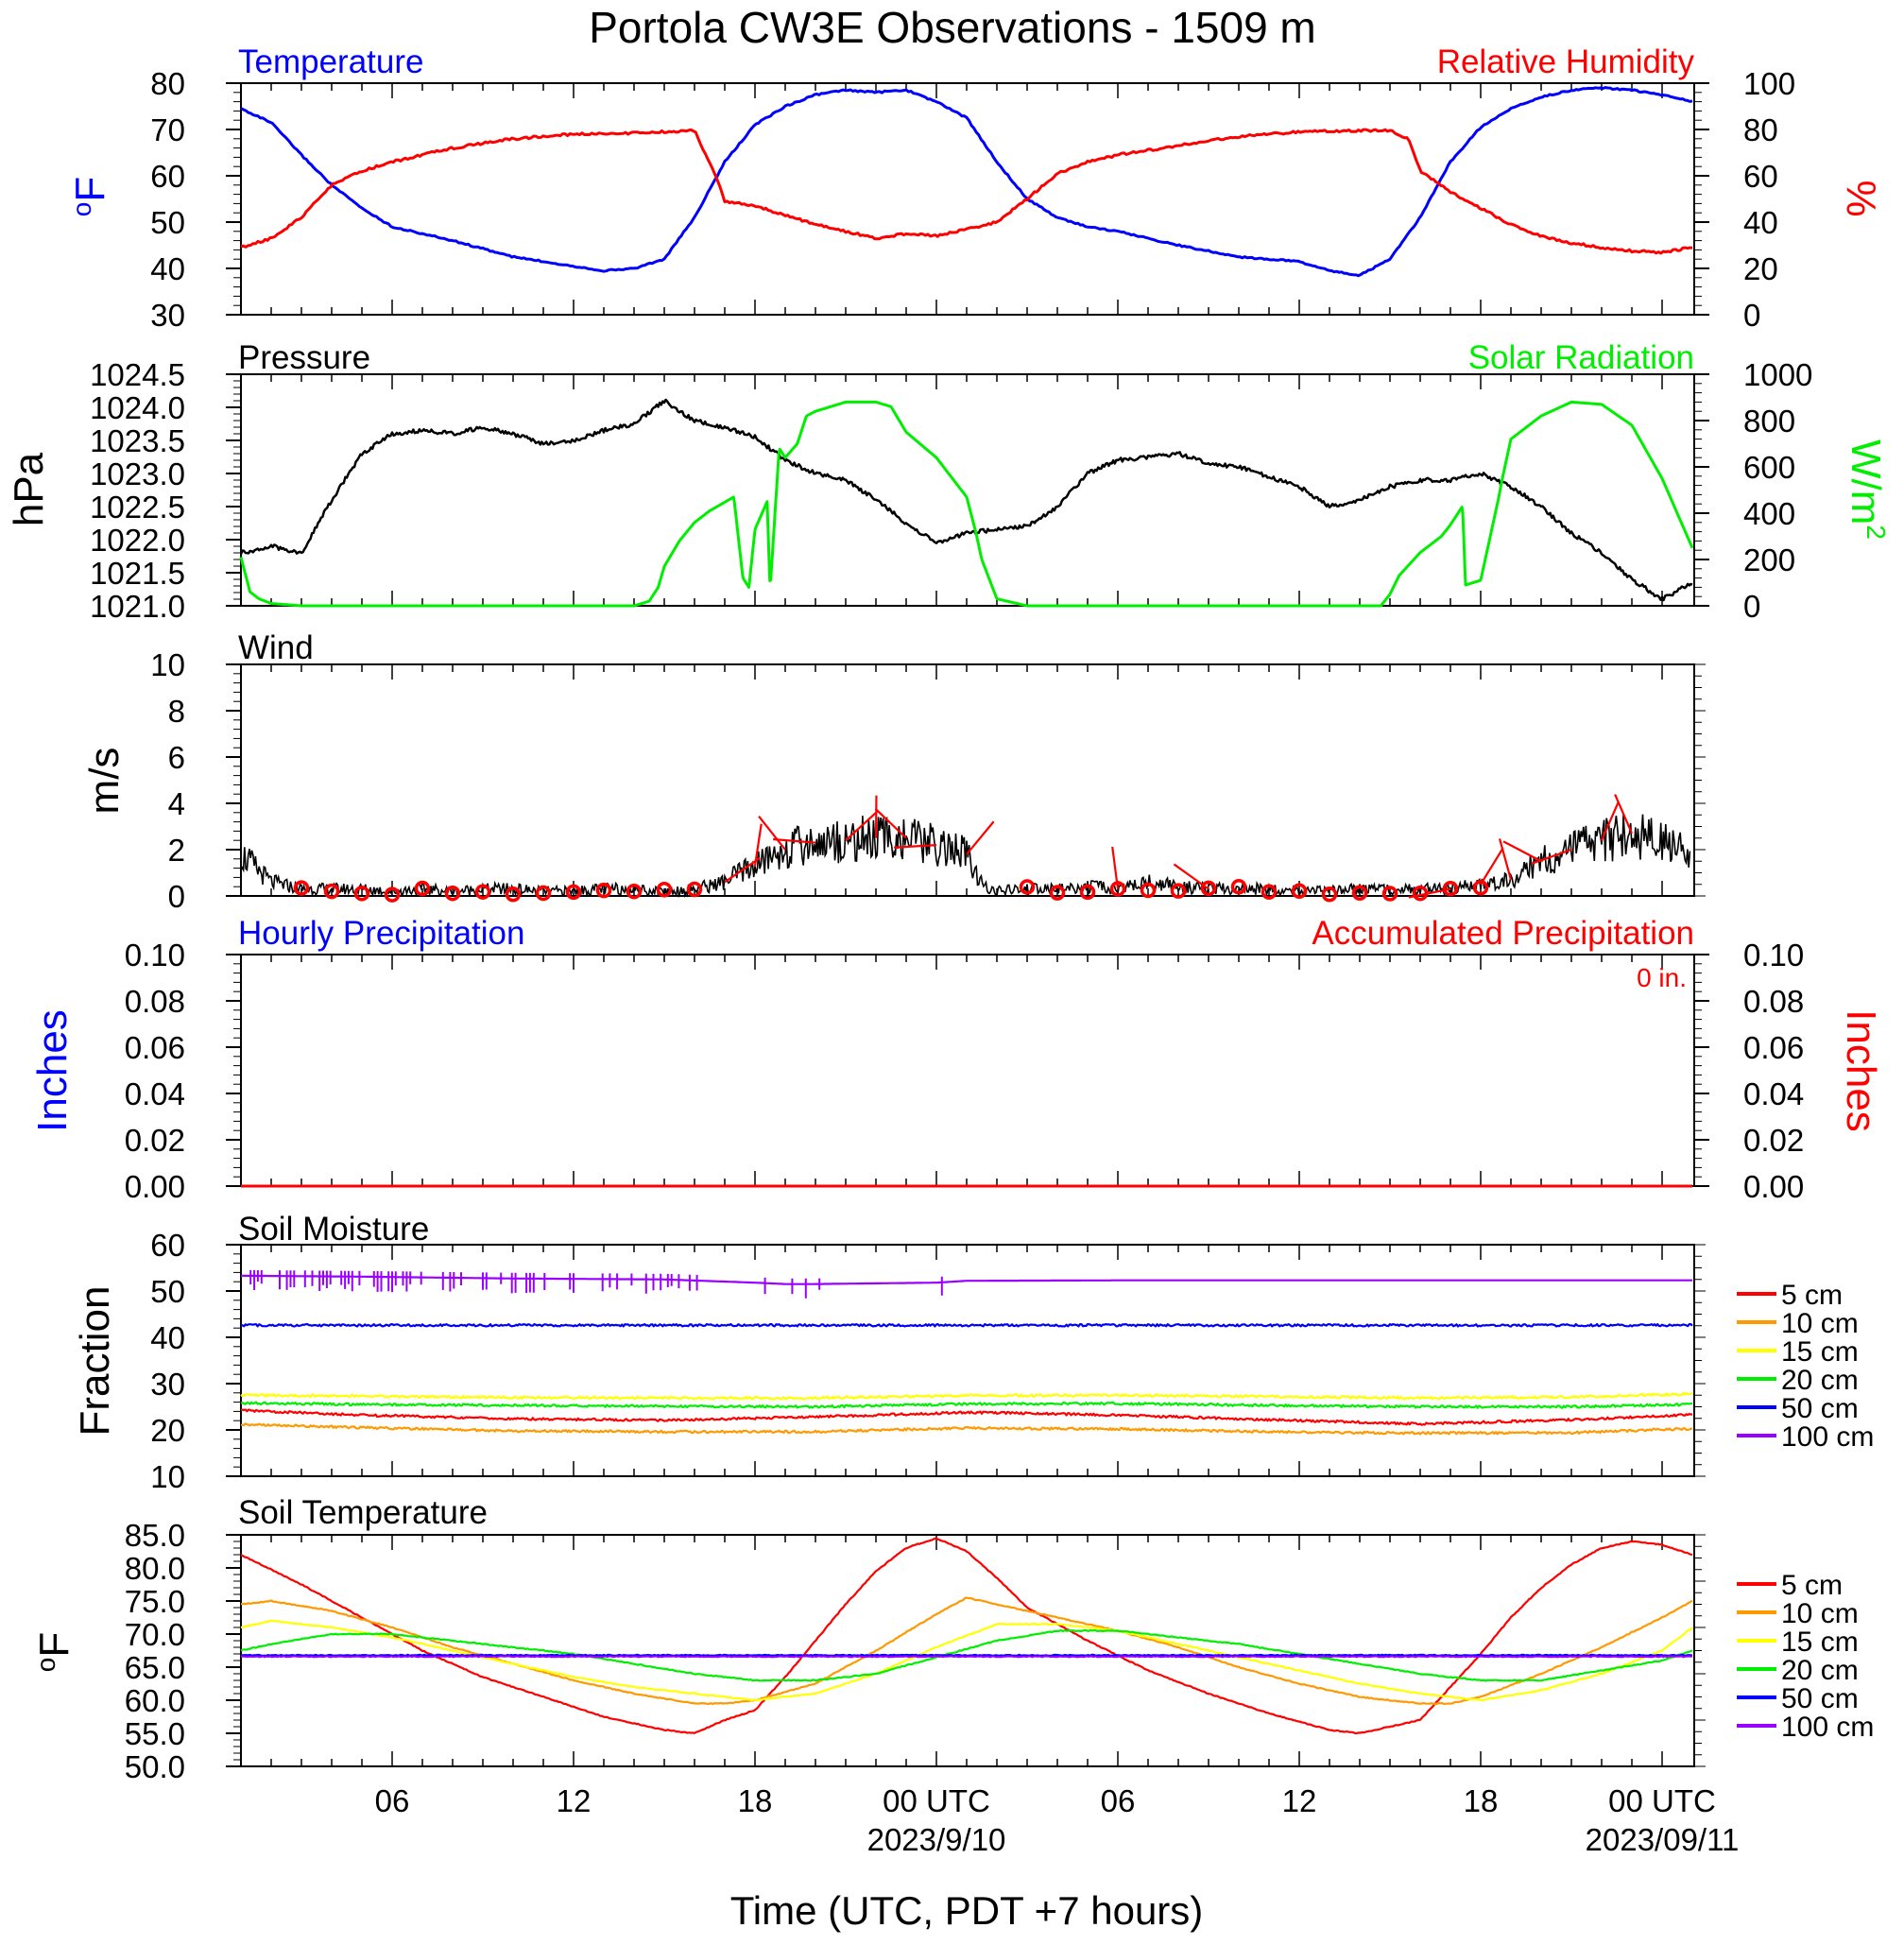 This screenshot has height=1945, width=1904. I want to click on soil-temperature-legend-label: 5 cm, so click(1812, 1585).